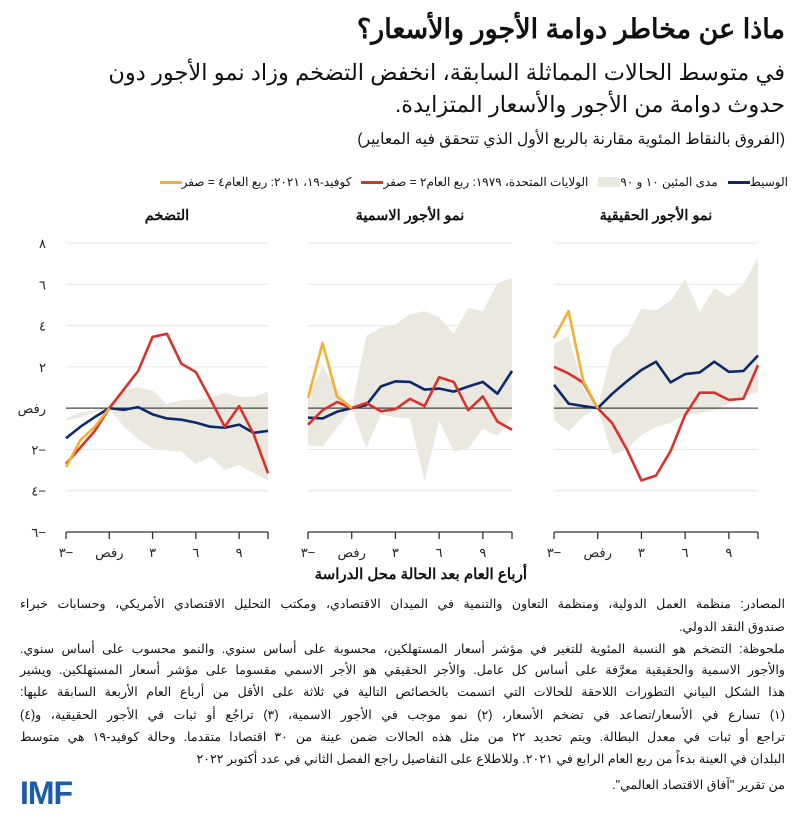 This screenshot has height=834, width=800. What do you see at coordinates (656, 214) in the screenshot?
I see `panel-title: نمو الأجور الحقيقية` at bounding box center [656, 214].